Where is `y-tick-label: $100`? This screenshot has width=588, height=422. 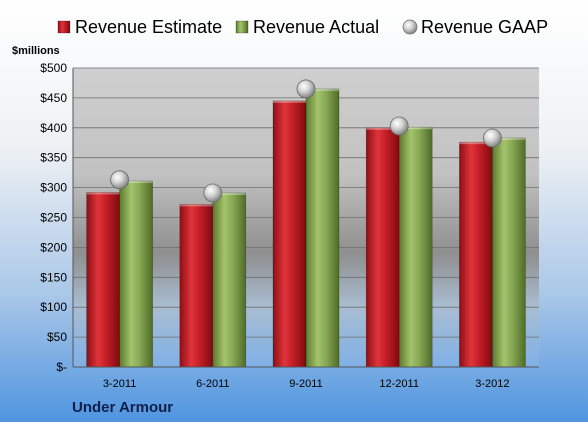 y-tick-label: $100 is located at coordinates (53, 307).